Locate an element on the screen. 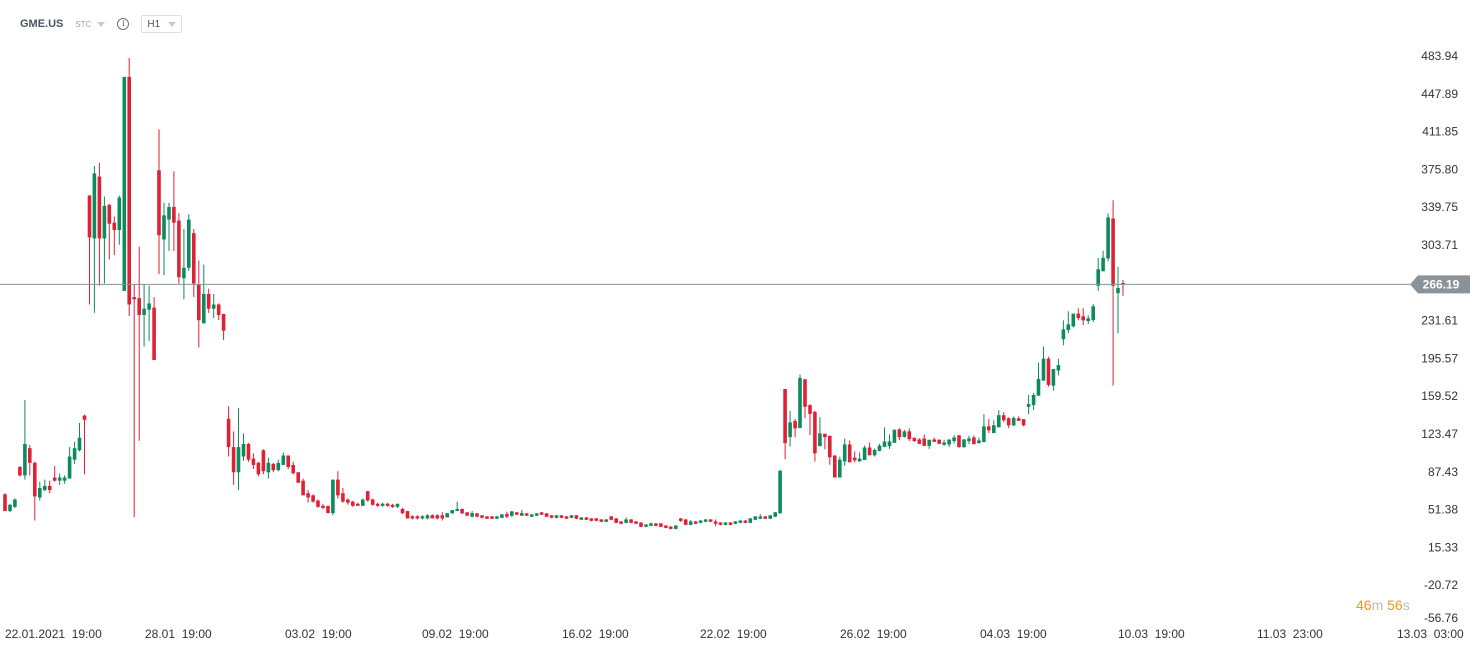 This screenshot has height=650, width=1482. chevron-down-icon is located at coordinates (101, 24).